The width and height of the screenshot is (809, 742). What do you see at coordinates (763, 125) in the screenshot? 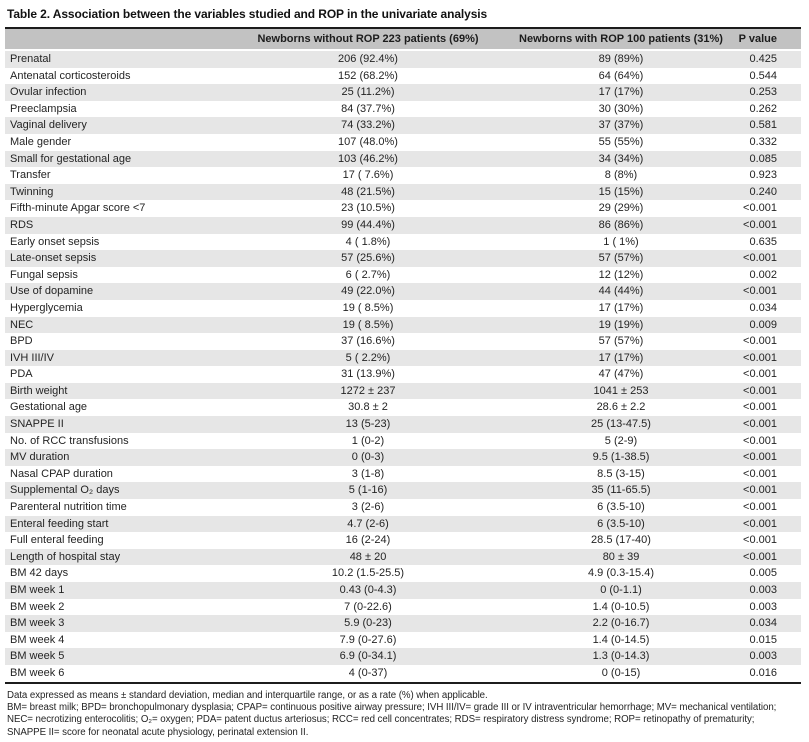
I see `p-value-cell: 0.581` at bounding box center [763, 125].